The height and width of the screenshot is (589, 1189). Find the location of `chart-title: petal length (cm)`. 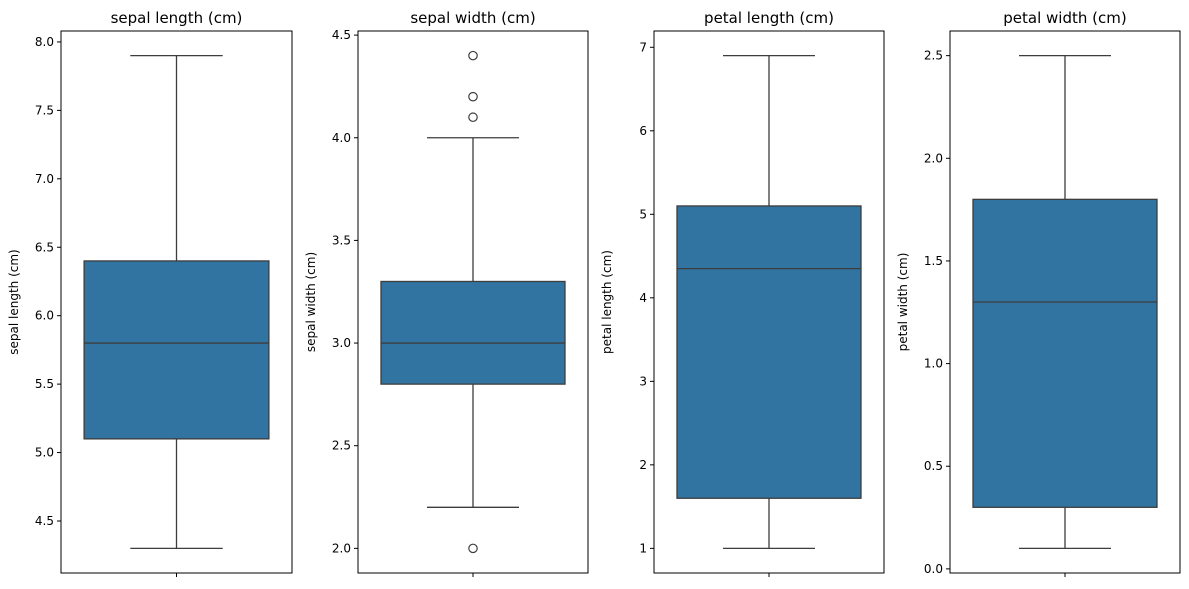

chart-title: petal length (cm) is located at coordinates (769, 18).